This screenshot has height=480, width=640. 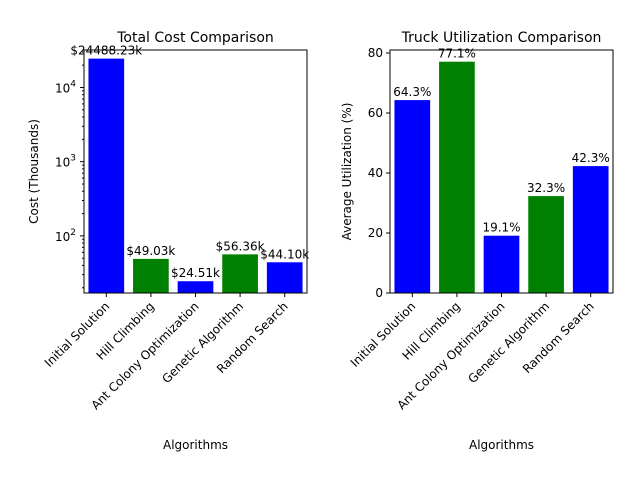 What do you see at coordinates (284, 254) in the screenshot?
I see `data-label: $44.10k` at bounding box center [284, 254].